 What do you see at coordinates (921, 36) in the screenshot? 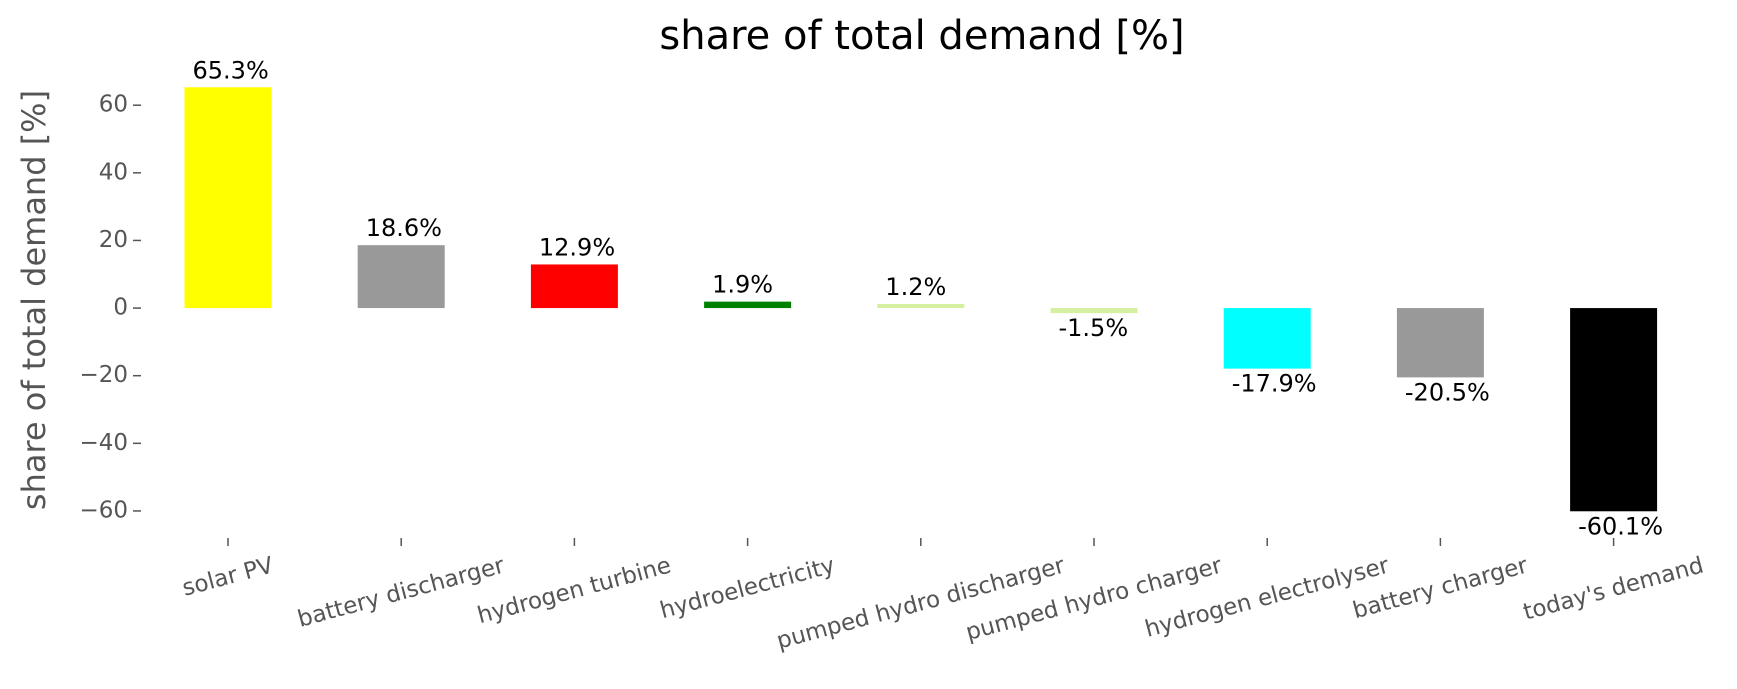
I see `chart-title: share of total demand [%]` at bounding box center [921, 36].